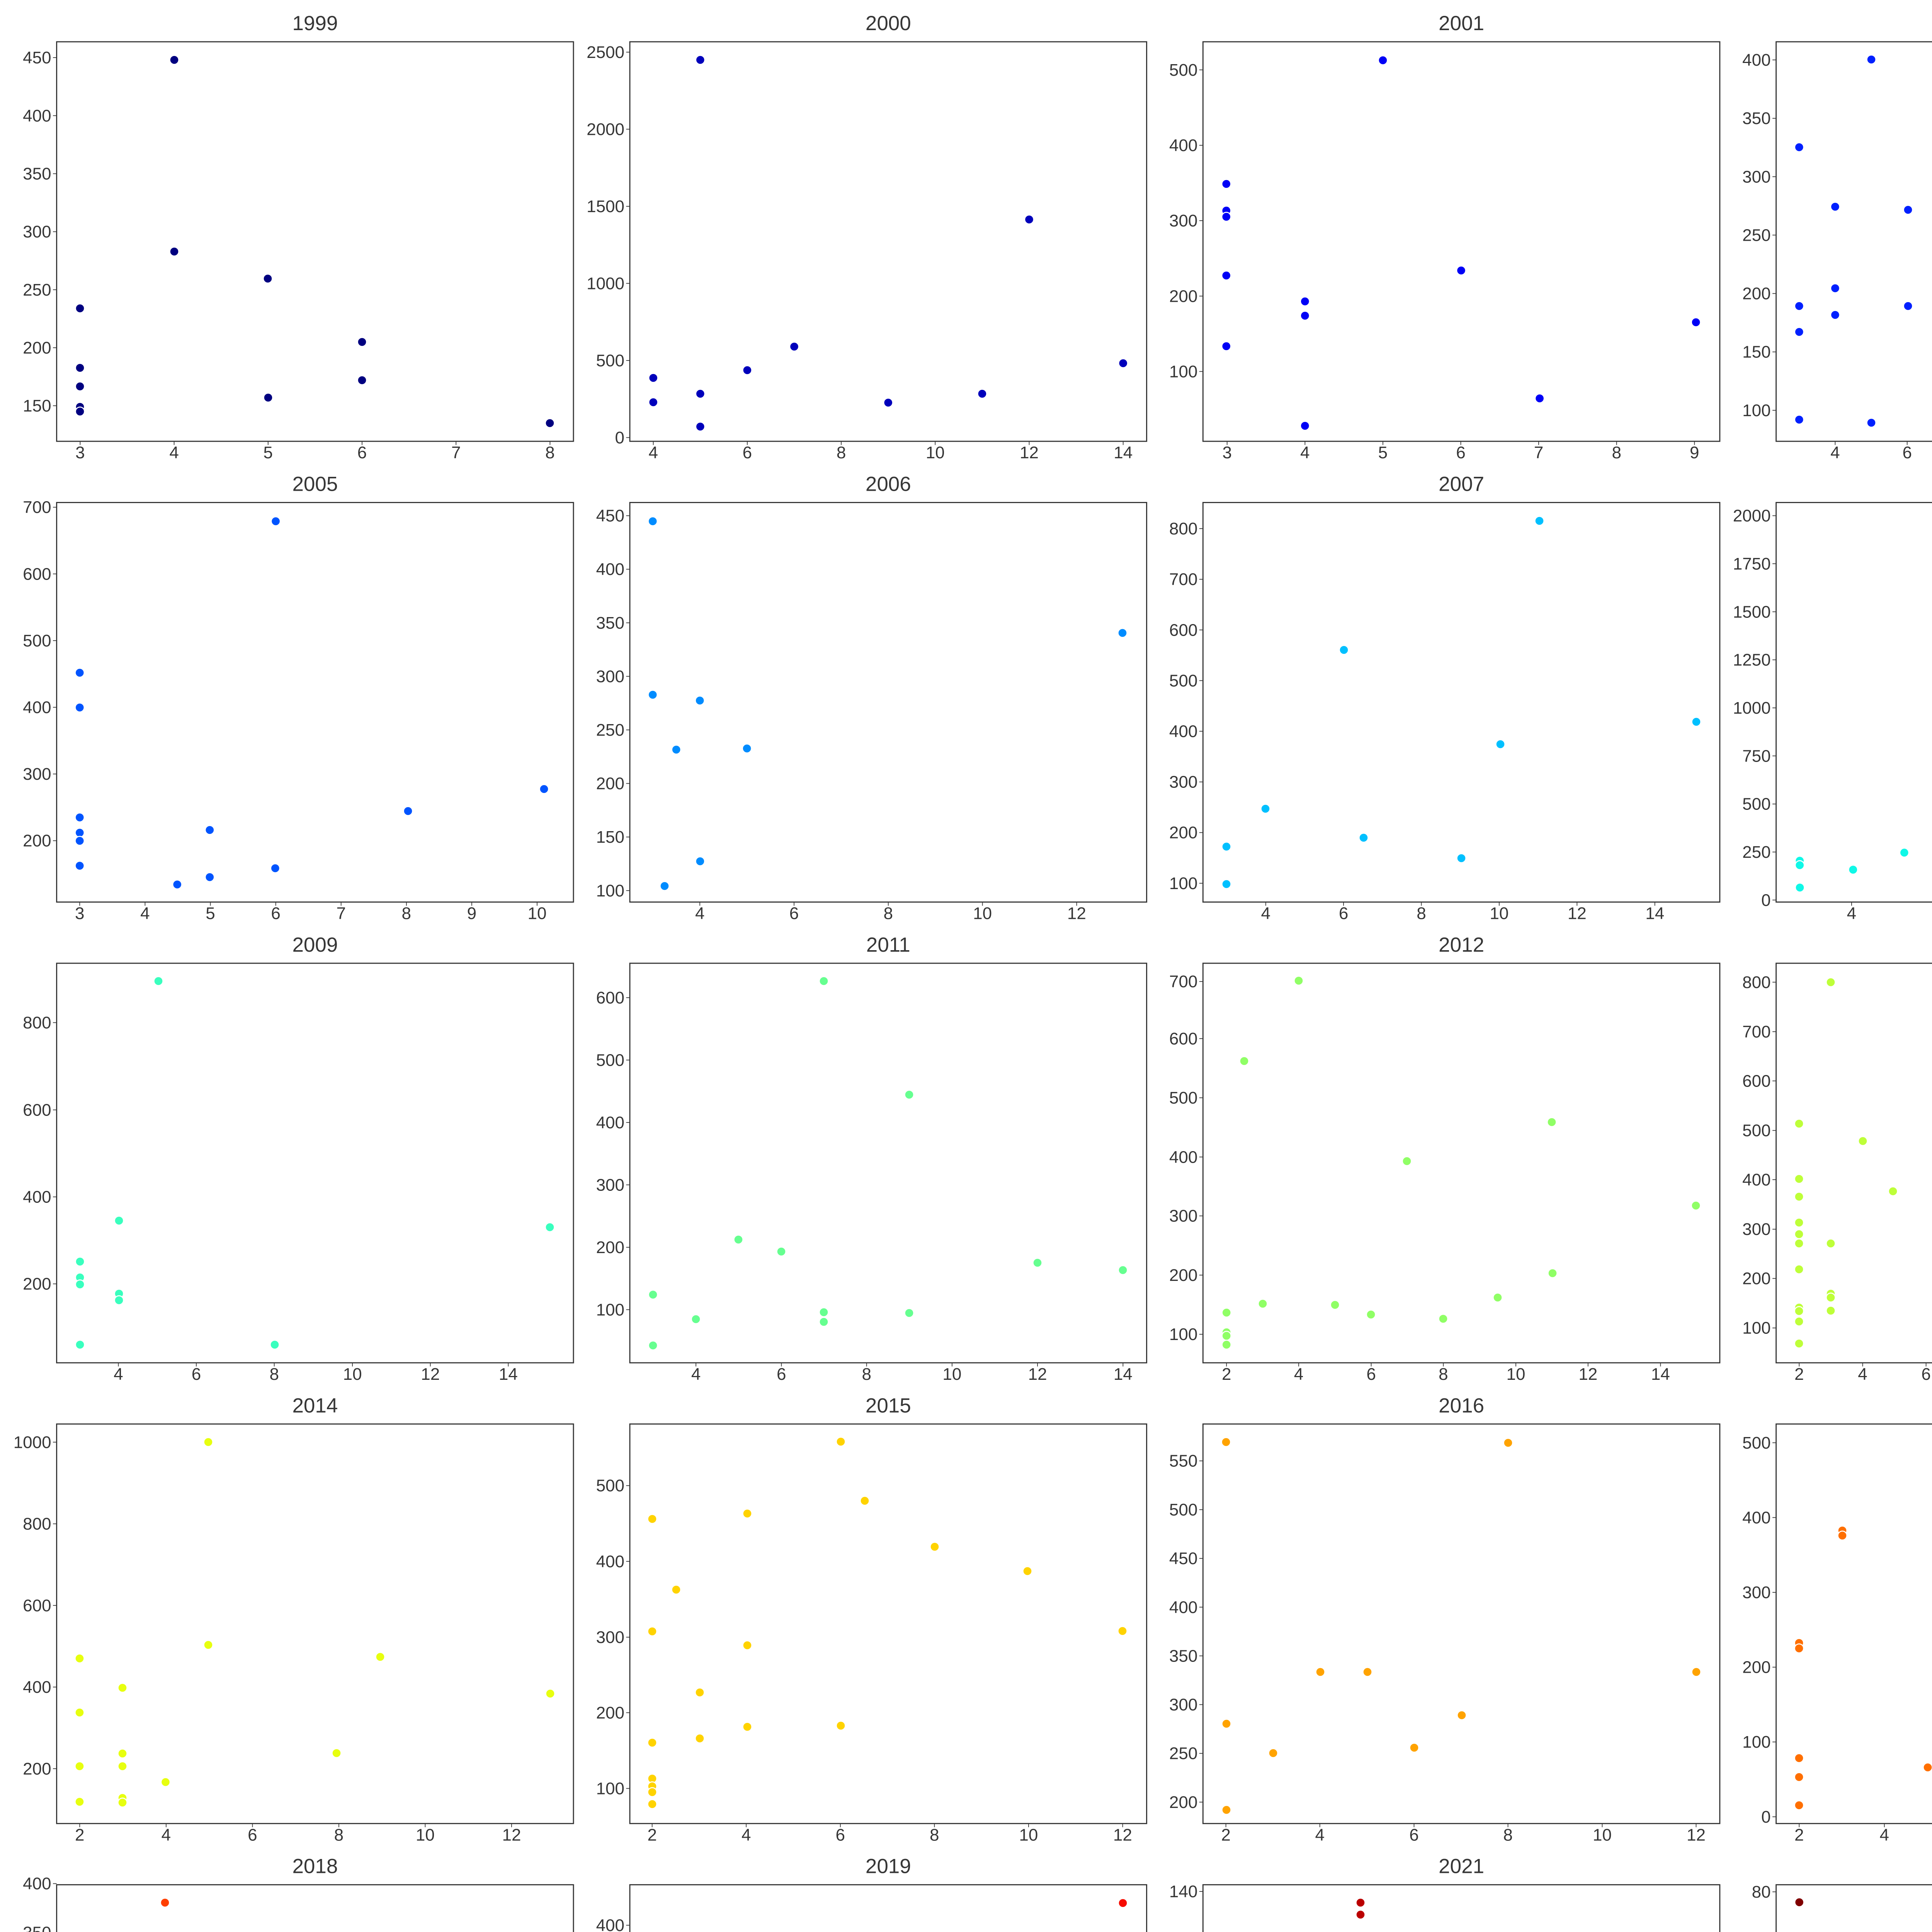 The height and width of the screenshot is (1932, 1932). What do you see at coordinates (37, 406) in the screenshot?
I see `svg-text: 150` at bounding box center [37, 406].